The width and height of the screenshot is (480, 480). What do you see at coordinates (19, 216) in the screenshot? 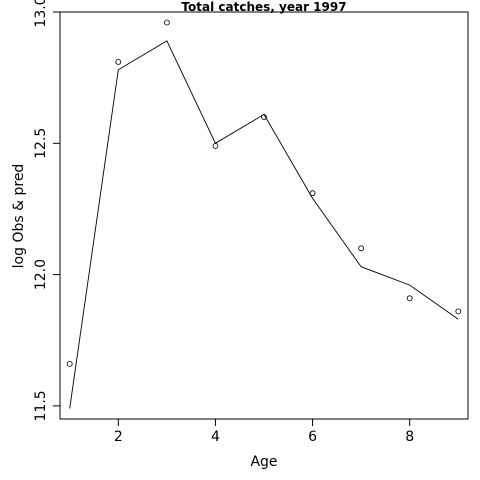
I see `y-axis-label: log Obs & pred` at bounding box center [19, 216].